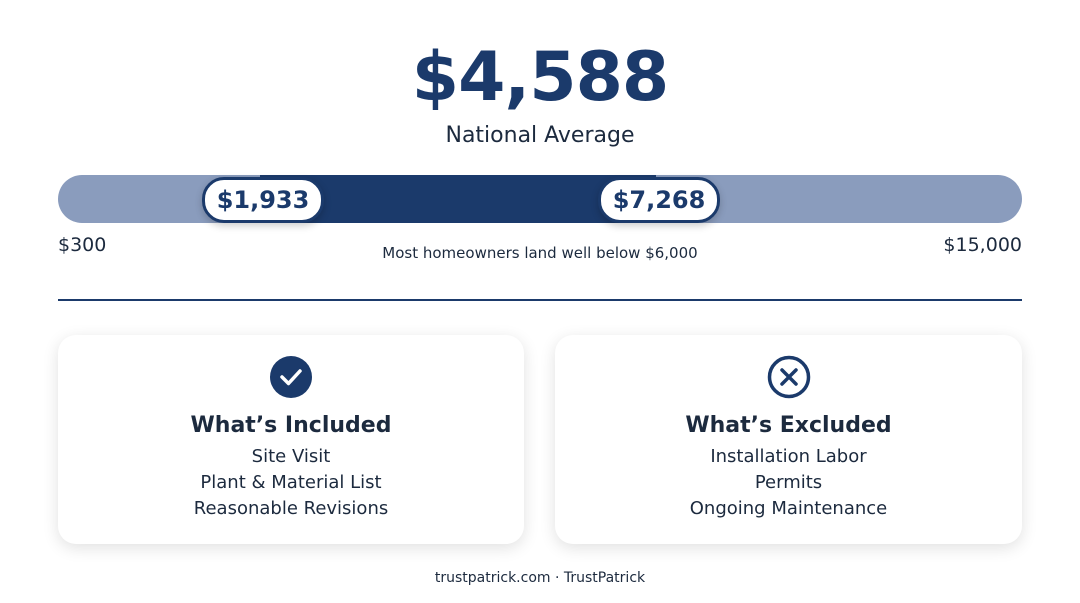 The image size is (1080, 603). Describe the element at coordinates (788, 377) in the screenshot. I see `x-icon` at that location.